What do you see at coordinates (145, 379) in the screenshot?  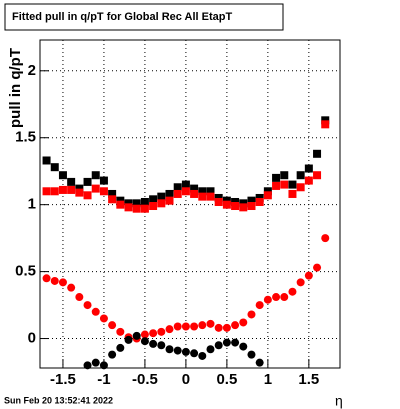 I see `x-tick-label: -0.5` at bounding box center [145, 379].